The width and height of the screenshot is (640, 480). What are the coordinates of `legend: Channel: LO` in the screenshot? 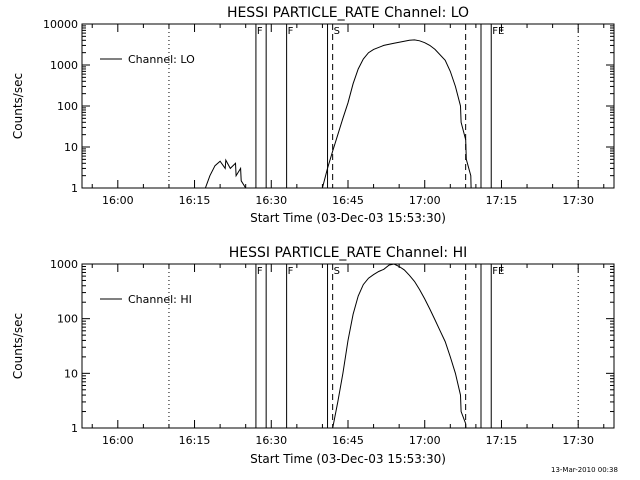 It's located at (147, 59).